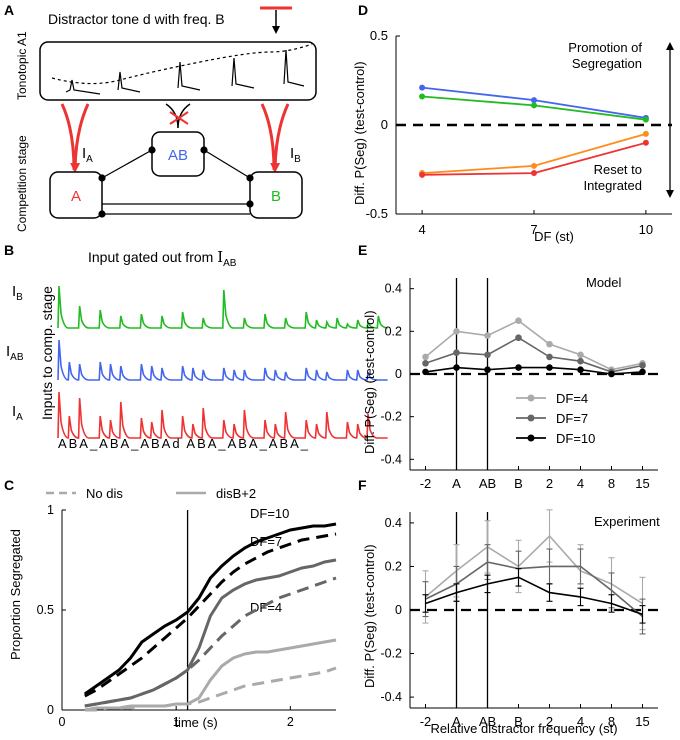  I want to click on unit-b-label: B, so click(276, 196).